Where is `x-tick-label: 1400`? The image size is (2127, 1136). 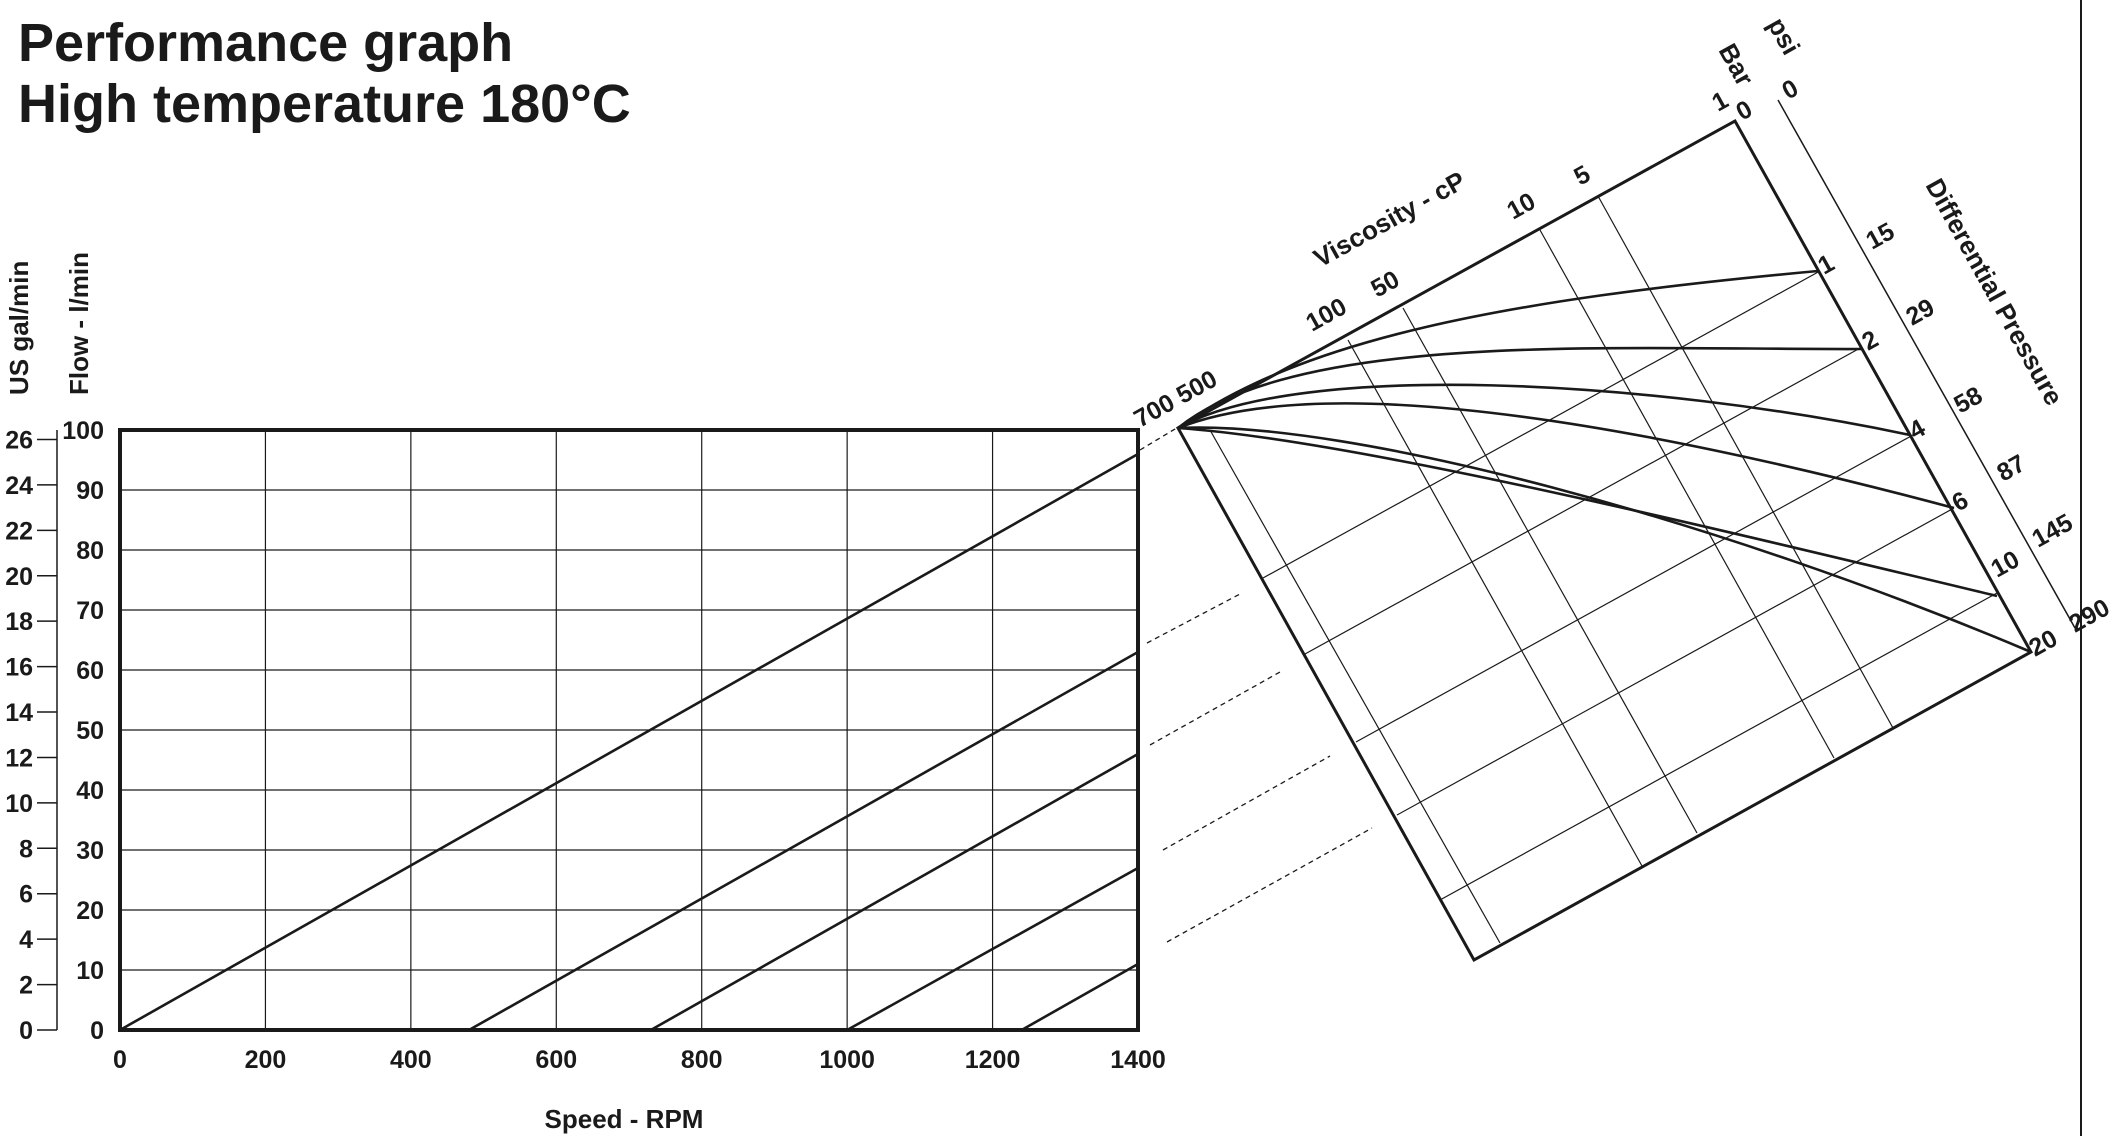 x-tick-label: 1400 is located at coordinates (1138, 1060).